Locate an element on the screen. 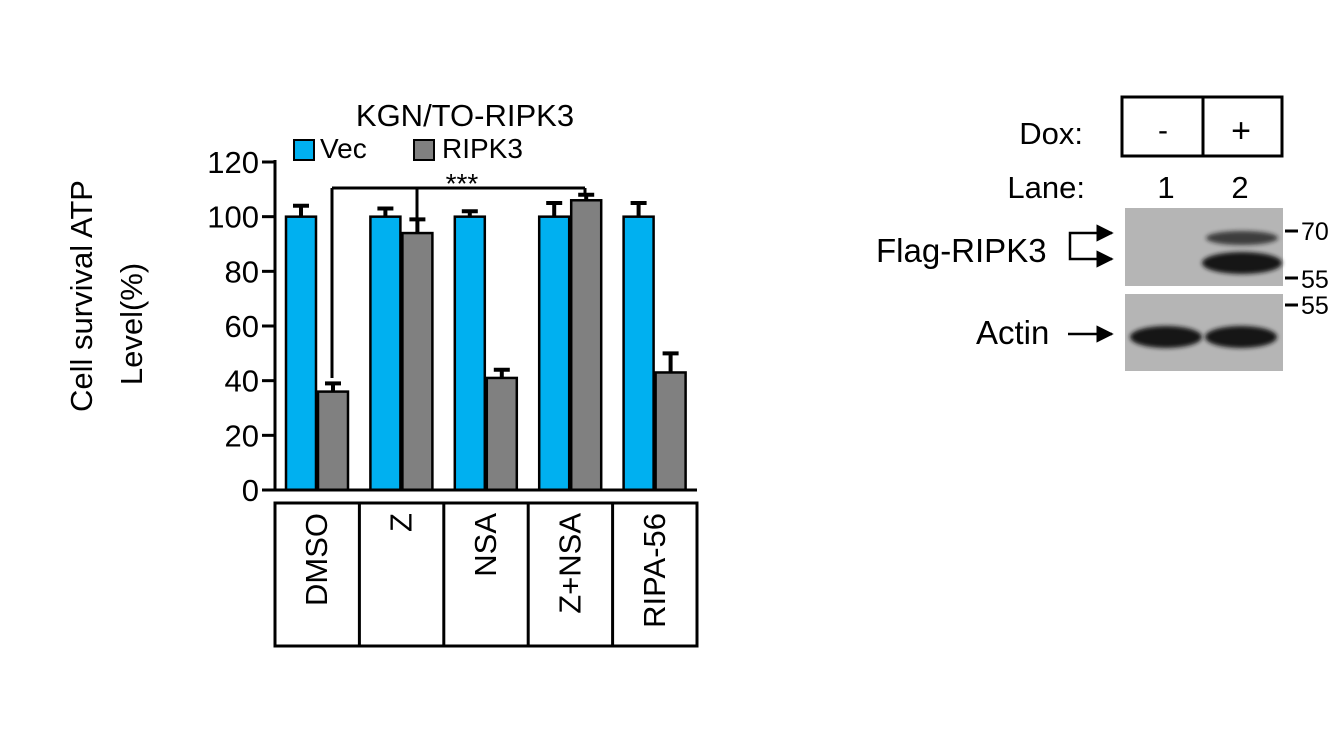 Image resolution: width=1336 pixels, height=735 pixels. bar-ripk3-z is located at coordinates (417, 361).